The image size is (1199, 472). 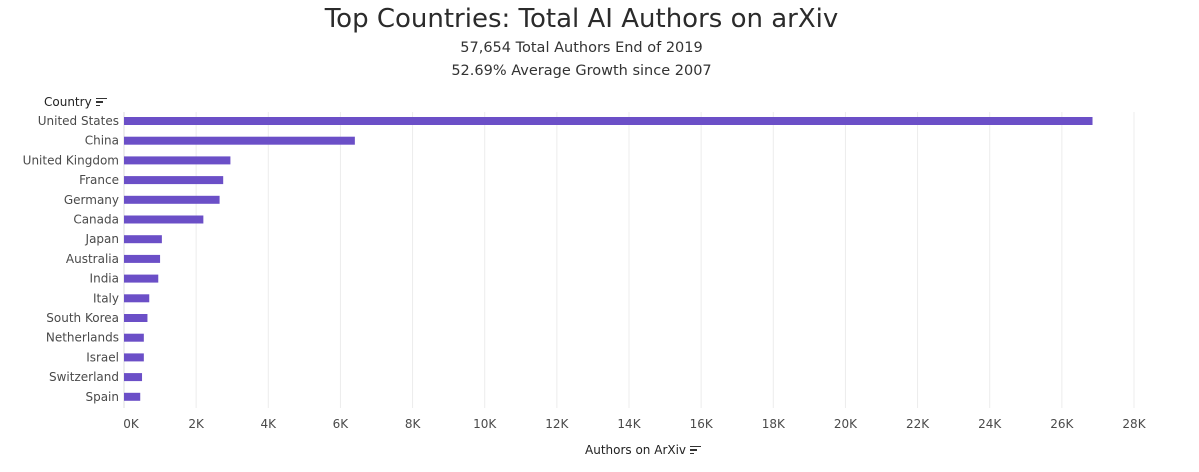 What do you see at coordinates (177, 160) in the screenshot?
I see `bar-united-kingdom` at bounding box center [177, 160].